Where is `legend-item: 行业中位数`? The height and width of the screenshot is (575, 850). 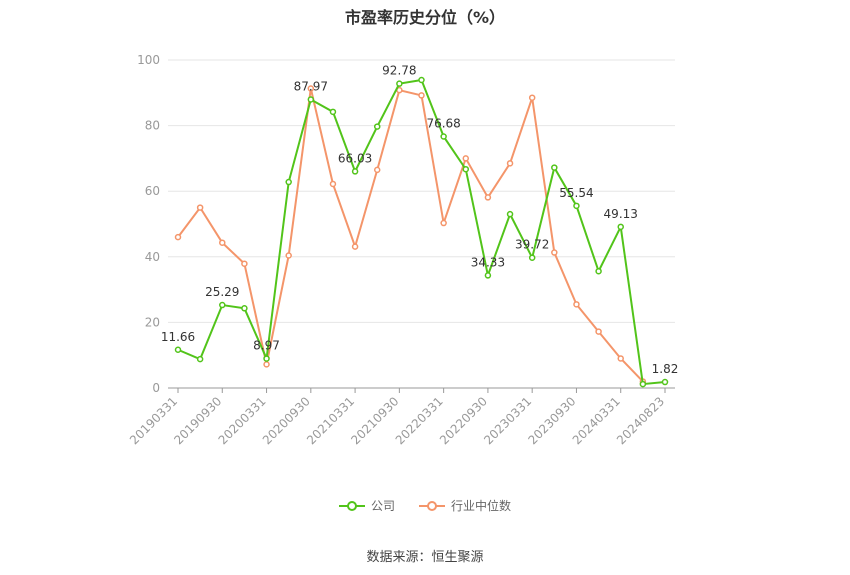 legend-item: 行业中位数 is located at coordinates (465, 505).